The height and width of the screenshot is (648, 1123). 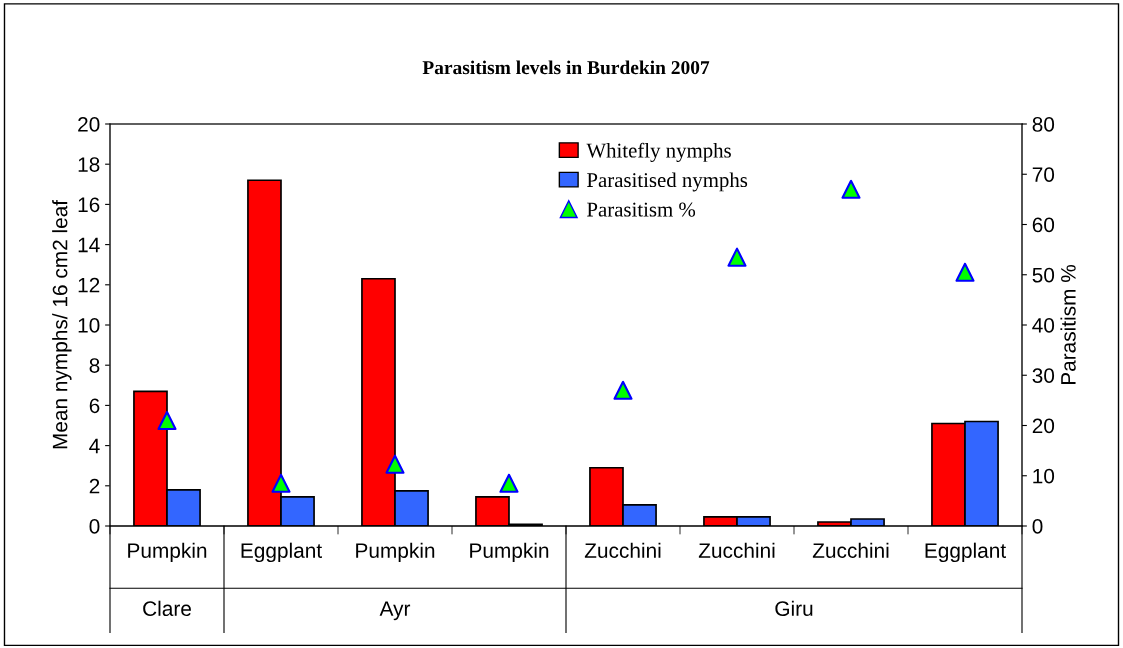 I want to click on y-tick-label: 14, so click(x=89, y=245).